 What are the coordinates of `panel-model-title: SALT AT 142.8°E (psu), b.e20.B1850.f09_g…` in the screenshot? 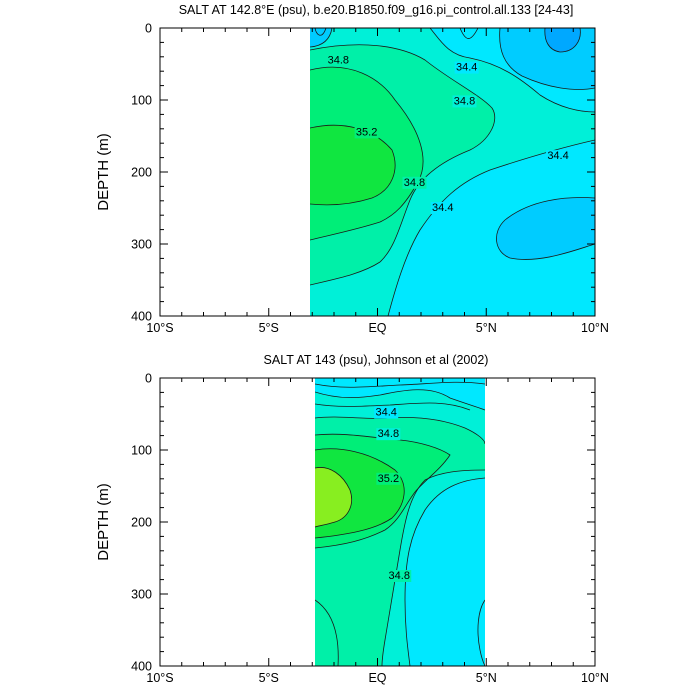 It's located at (376, 10).